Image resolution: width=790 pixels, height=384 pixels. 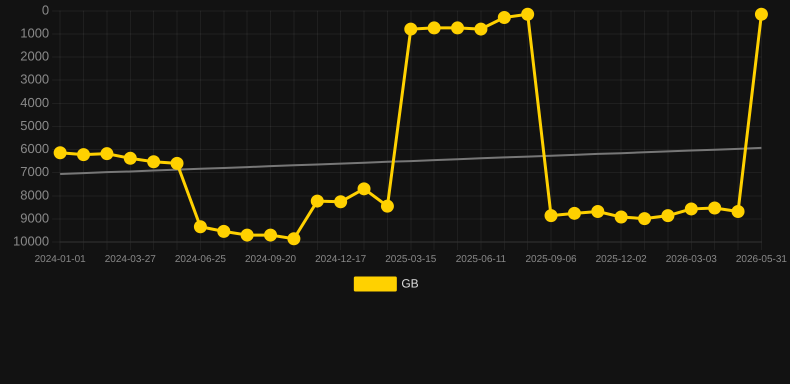 I want to click on y-tick-label: 8000, so click(x=35, y=194).